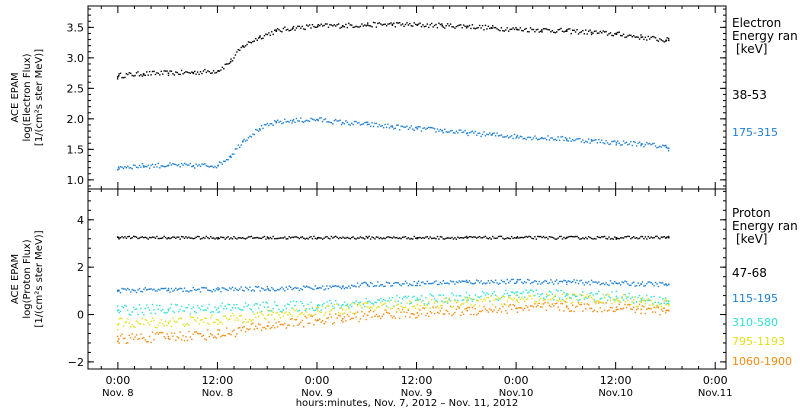 The height and width of the screenshot is (410, 800). I want to click on proton-legend-entry-4: 795-1193, so click(758, 341).